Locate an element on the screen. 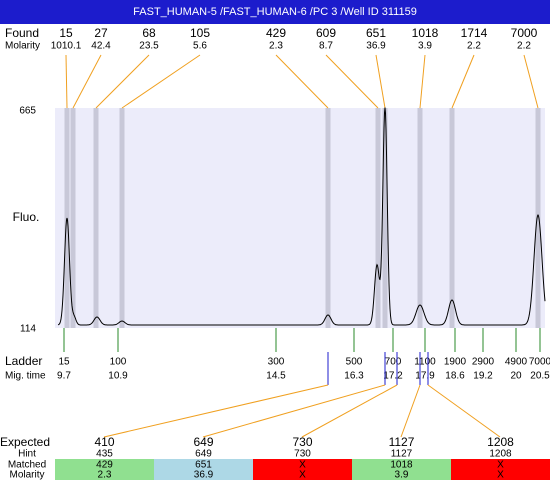 The image size is (550, 480). found-size: 1018 is located at coordinates (425, 33).